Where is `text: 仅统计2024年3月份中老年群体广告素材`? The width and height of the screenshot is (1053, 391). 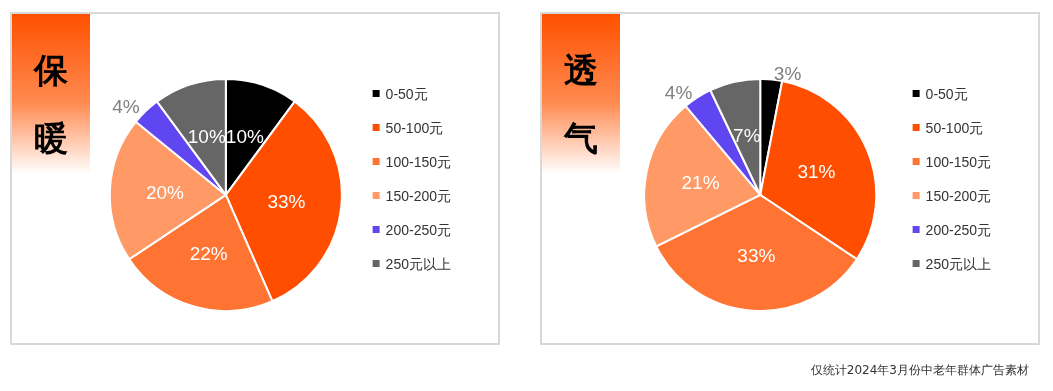 text: 仅统计2024年3月份中老年群体广告素材 is located at coordinates (919, 370).